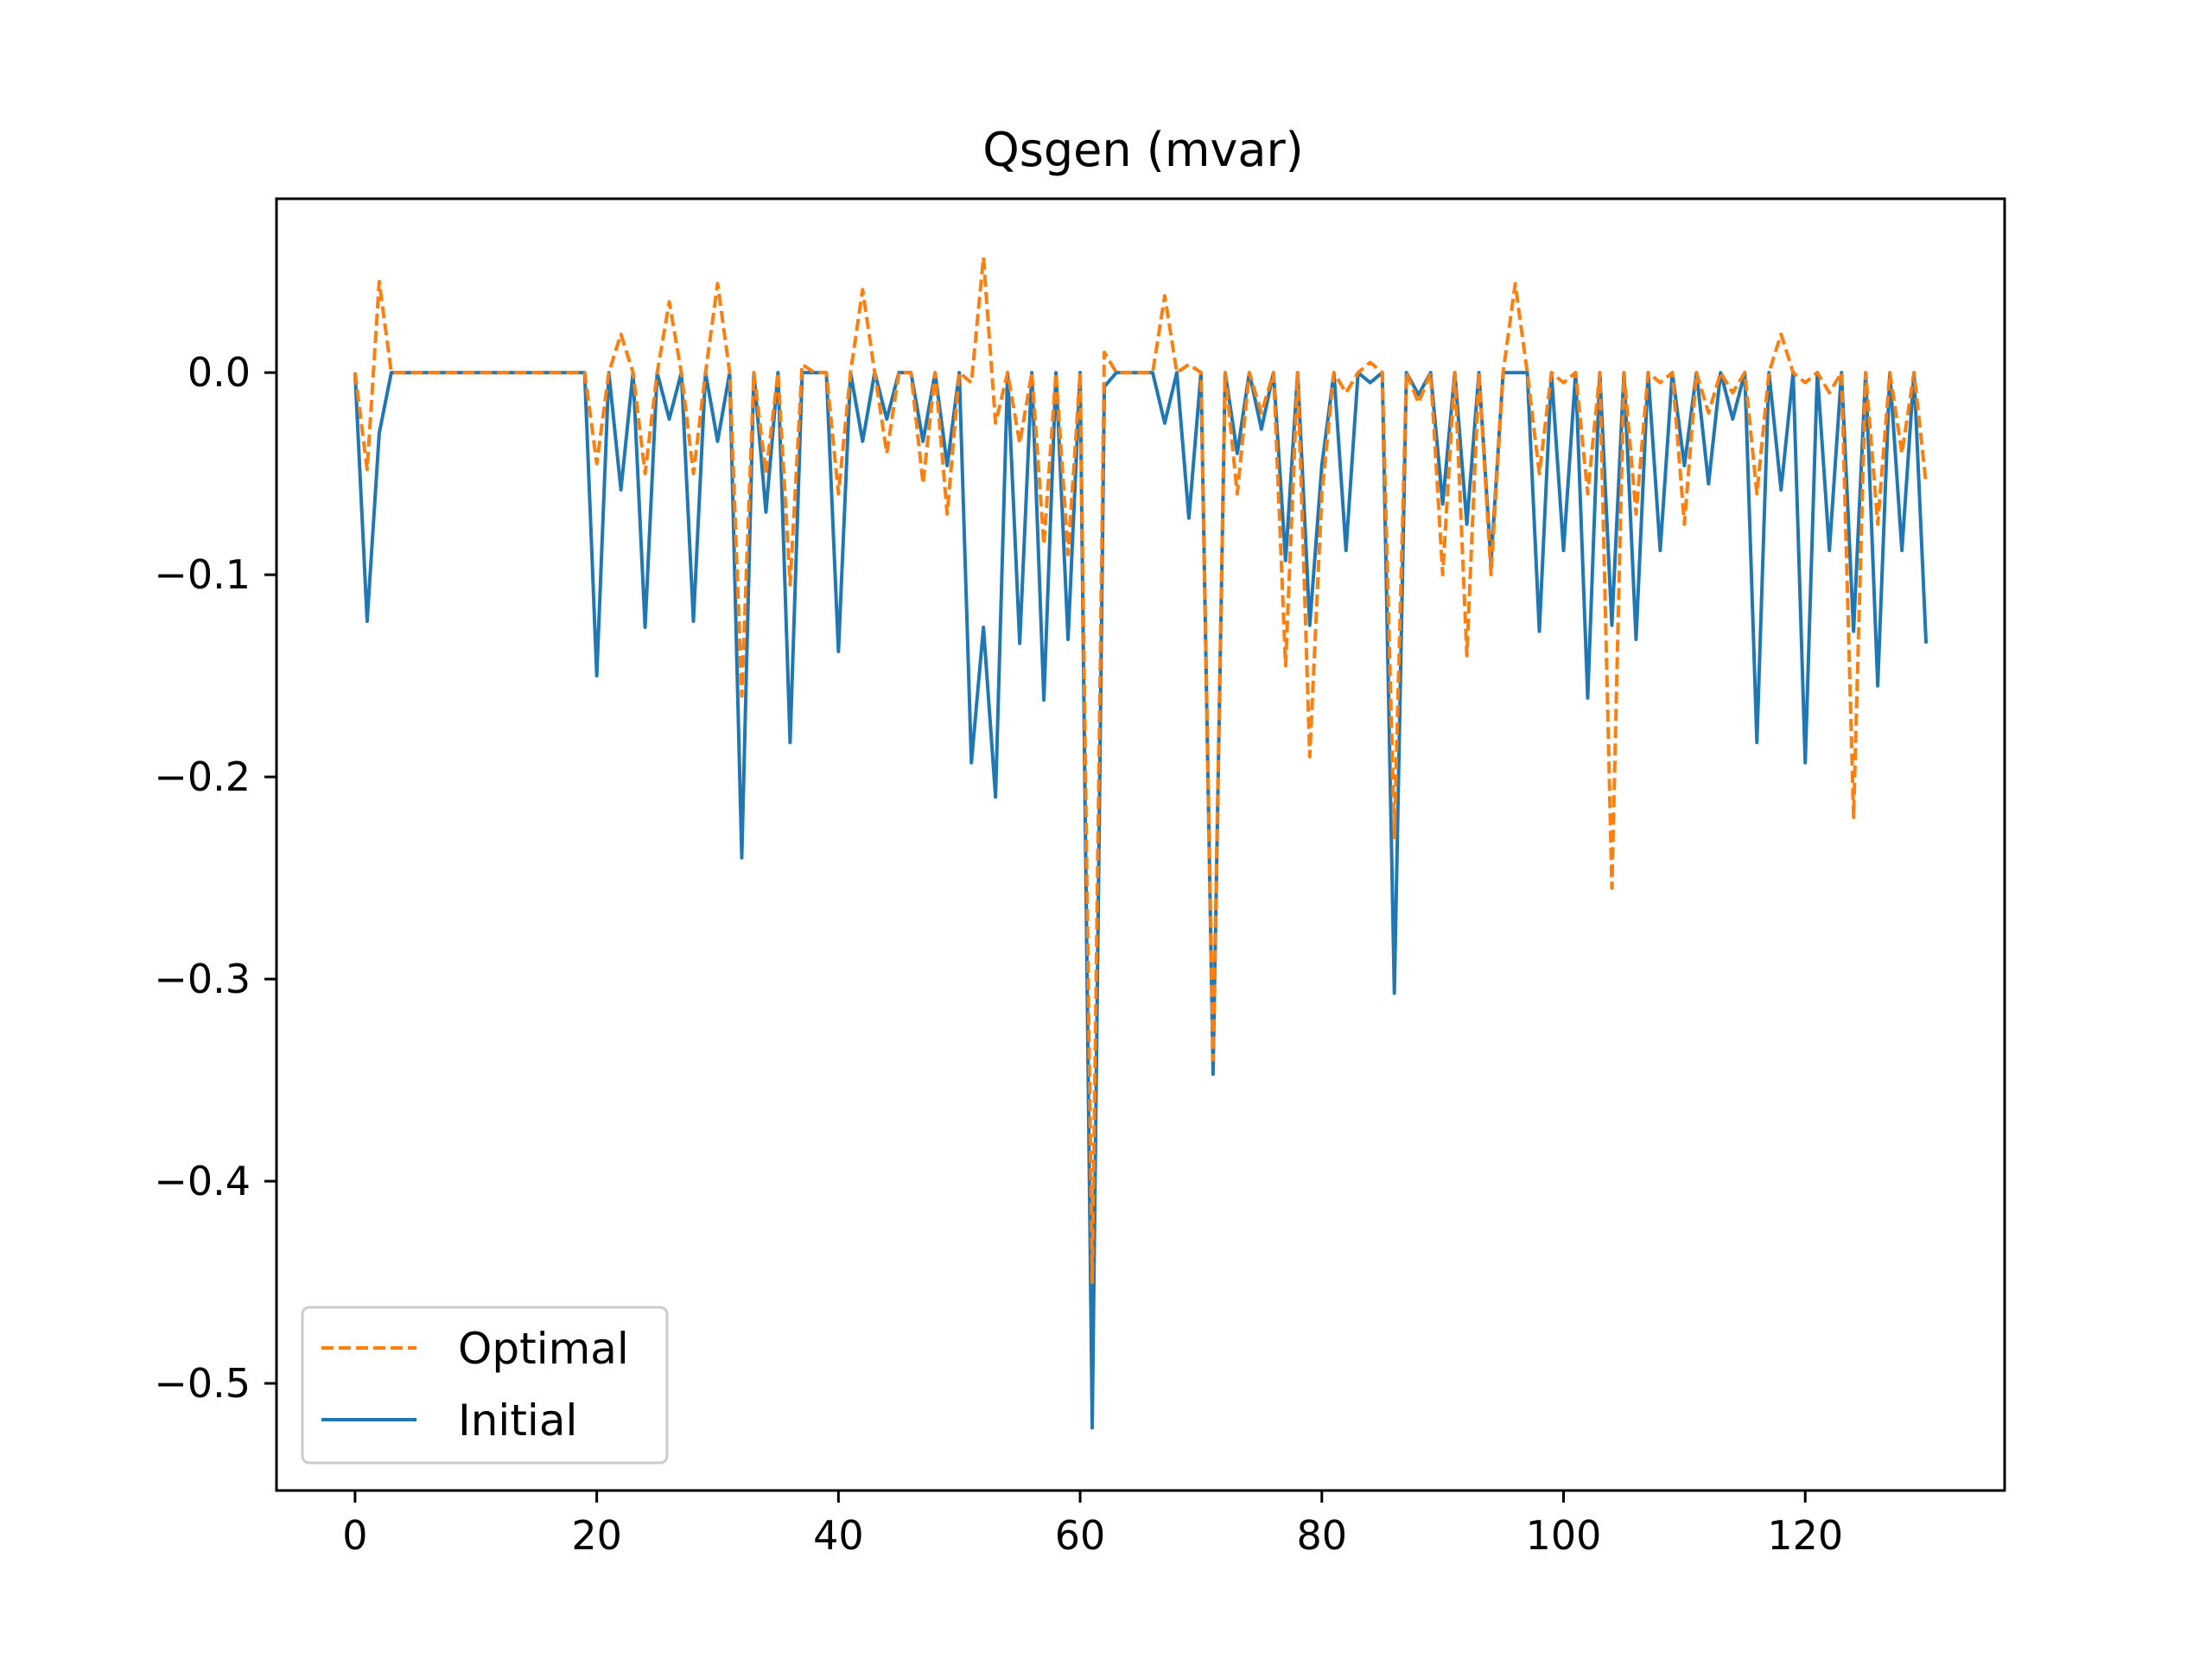 The image size is (2212, 1659). What do you see at coordinates (838, 1535) in the screenshot?
I see `x-tick-label: 40` at bounding box center [838, 1535].